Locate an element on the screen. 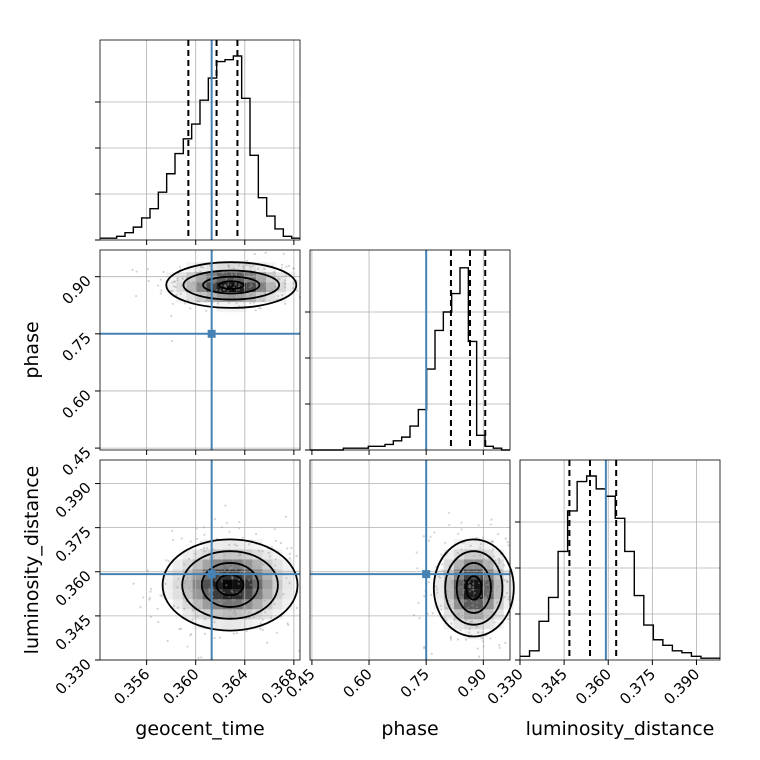  histogram-luminosity-distance is located at coordinates (620, 567).